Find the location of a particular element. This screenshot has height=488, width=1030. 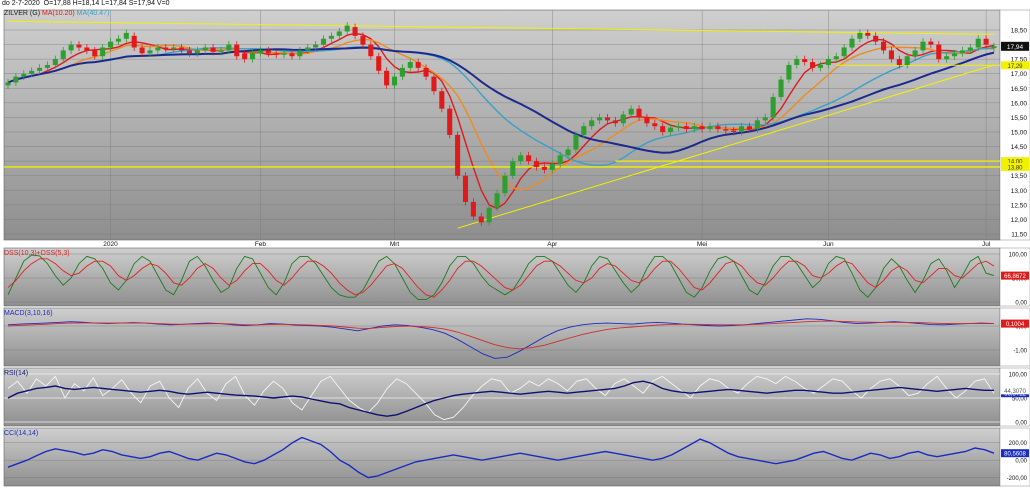

header-date: do 2-7-2020 is located at coordinates (21, 3).